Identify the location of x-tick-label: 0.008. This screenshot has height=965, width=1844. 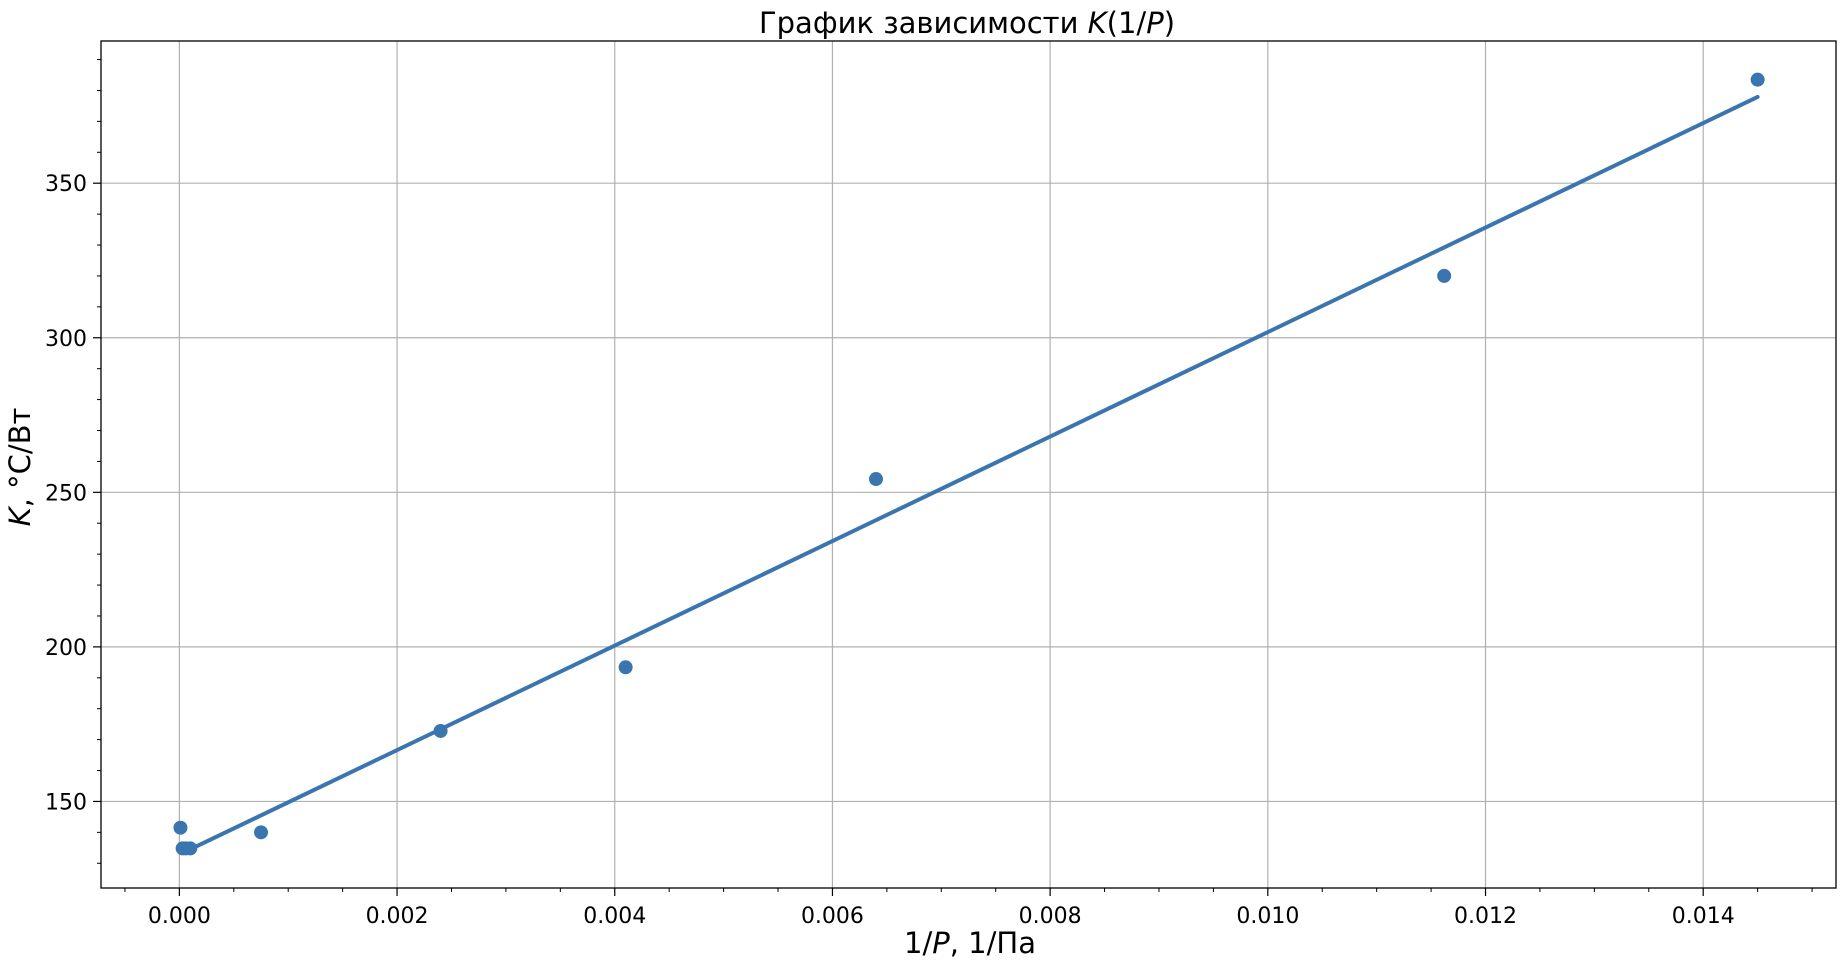
(1050, 916).